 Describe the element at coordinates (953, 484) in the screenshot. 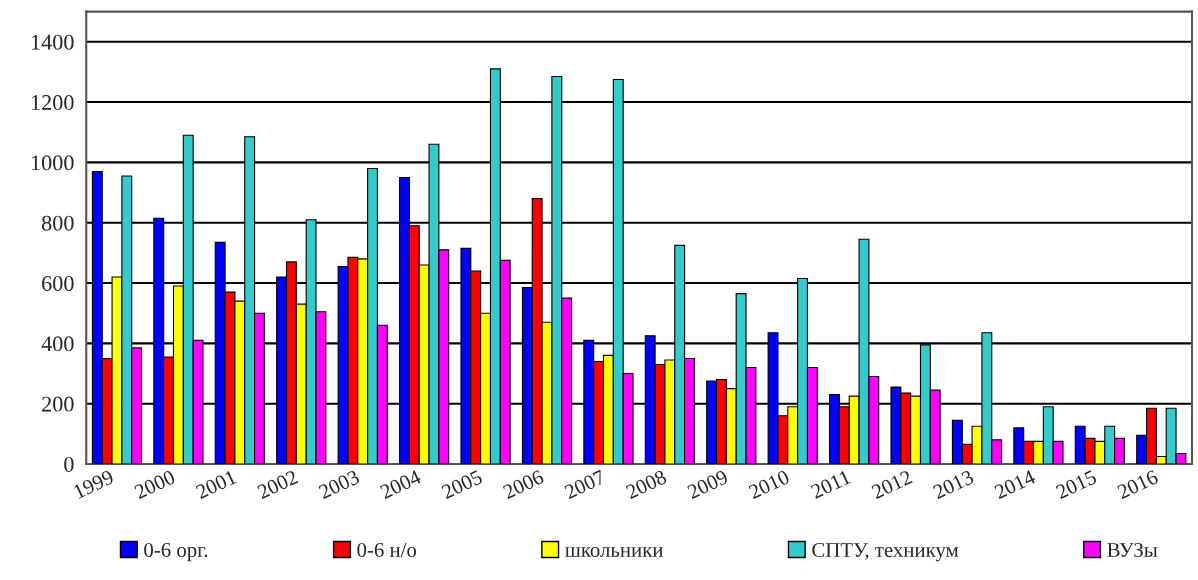

I see `x-tick-label: 2013` at that location.